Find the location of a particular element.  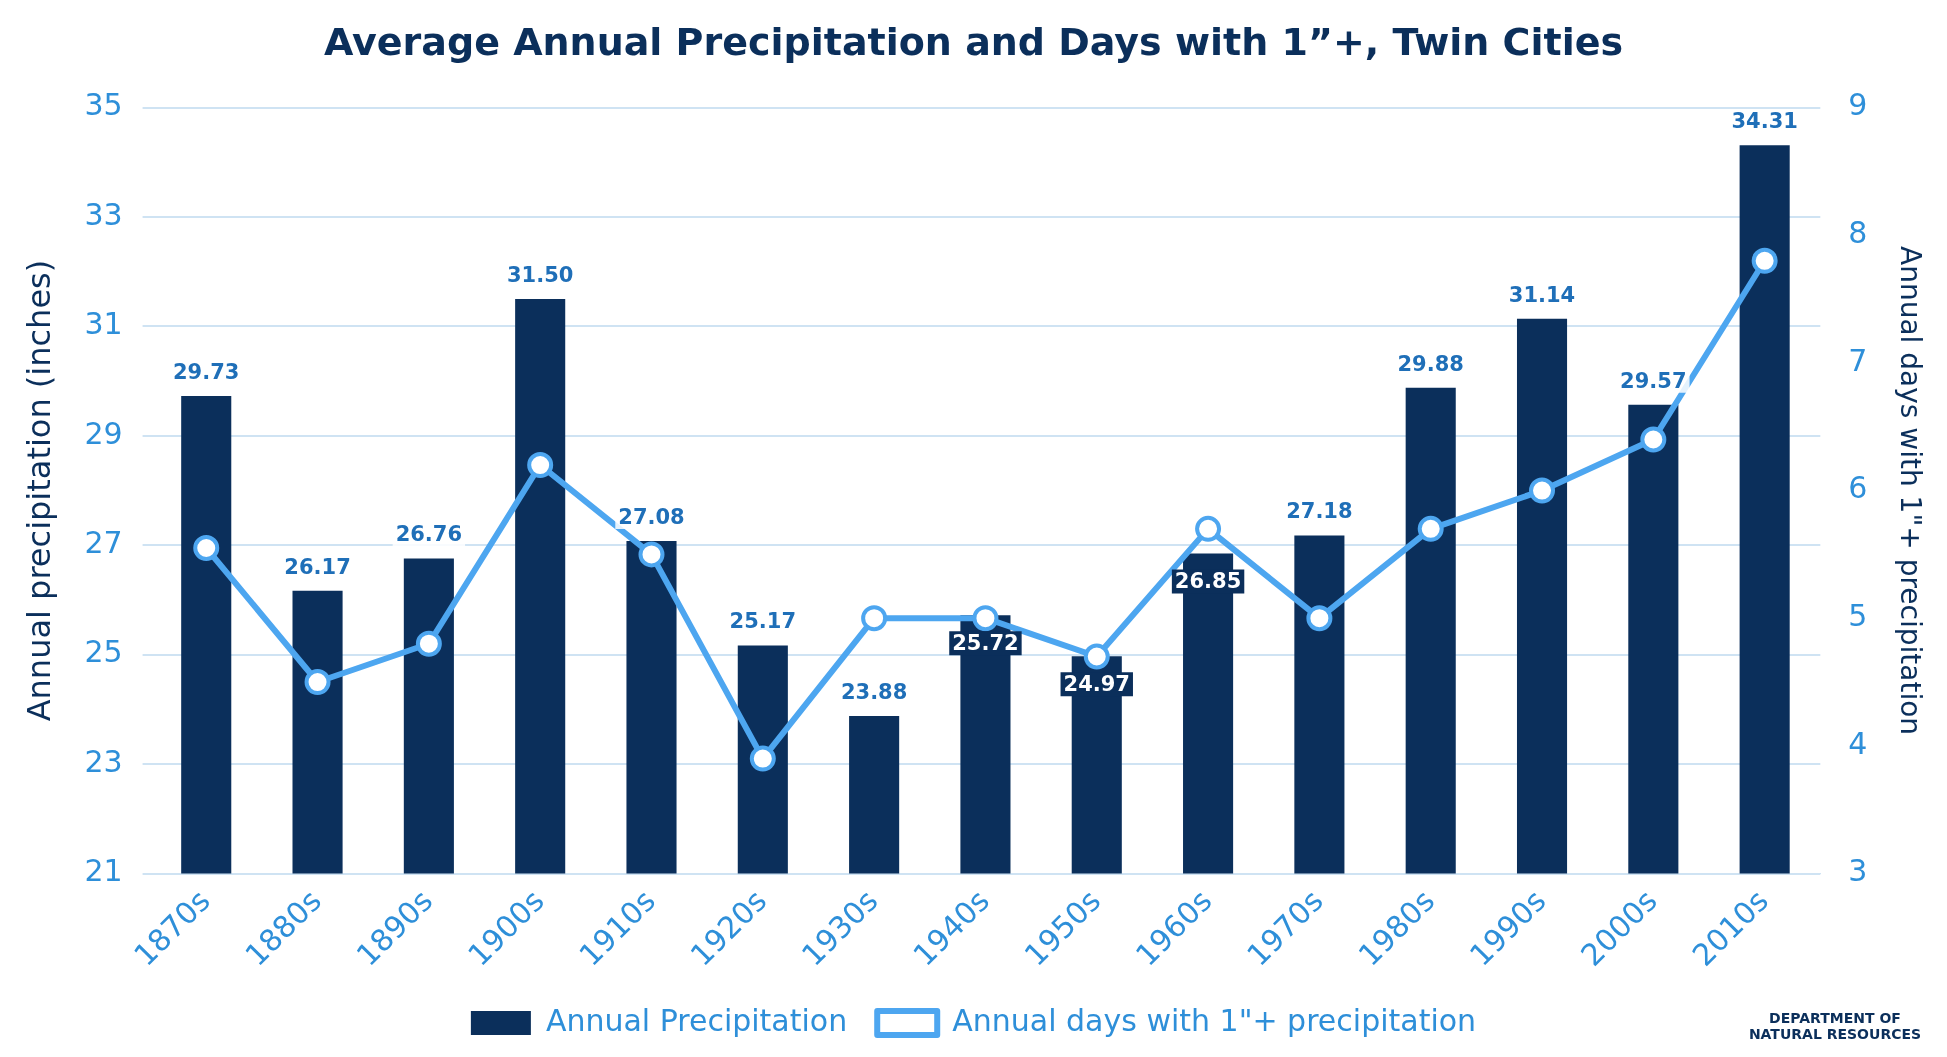

y2-tick-label: 5 is located at coordinates (1858, 615).